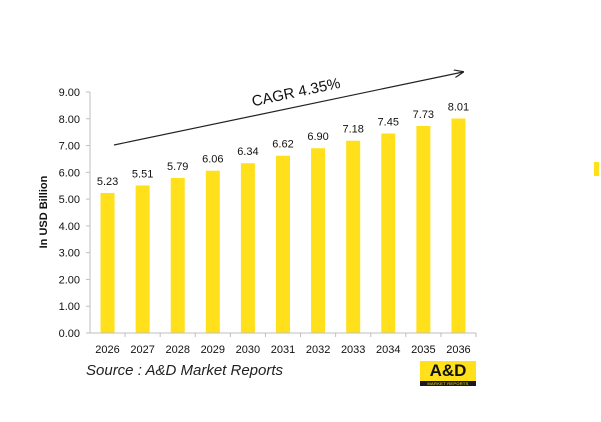  Describe the element at coordinates (318, 350) in the screenshot. I see `x-tick-label-2032: 2032` at that location.